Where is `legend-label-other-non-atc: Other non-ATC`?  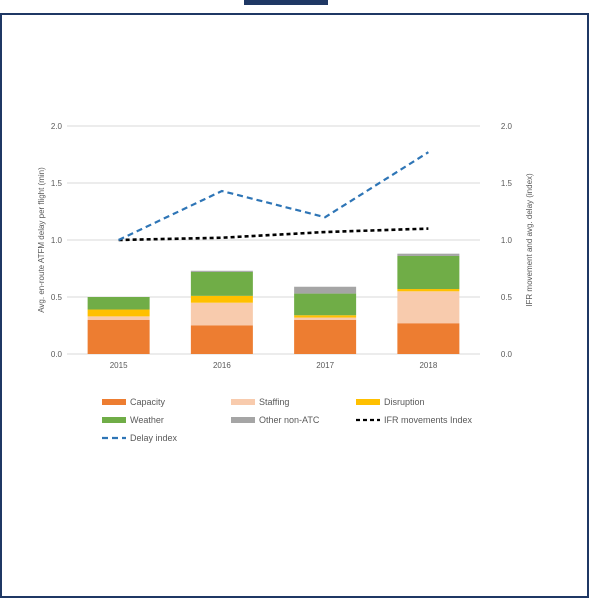
legend-label-other-non-atc: Other non-ATC is located at coordinates (289, 420).